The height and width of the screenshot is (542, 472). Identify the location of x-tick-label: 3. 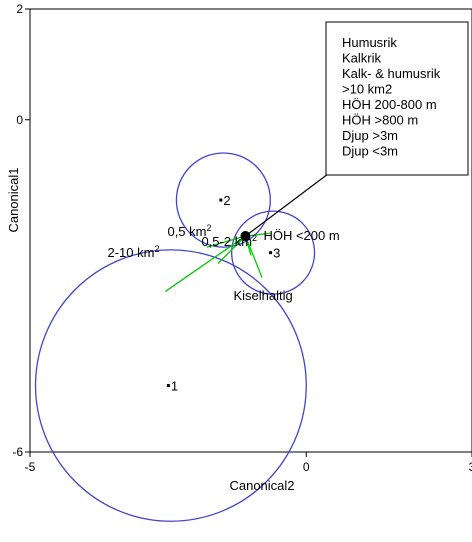
(470, 467).